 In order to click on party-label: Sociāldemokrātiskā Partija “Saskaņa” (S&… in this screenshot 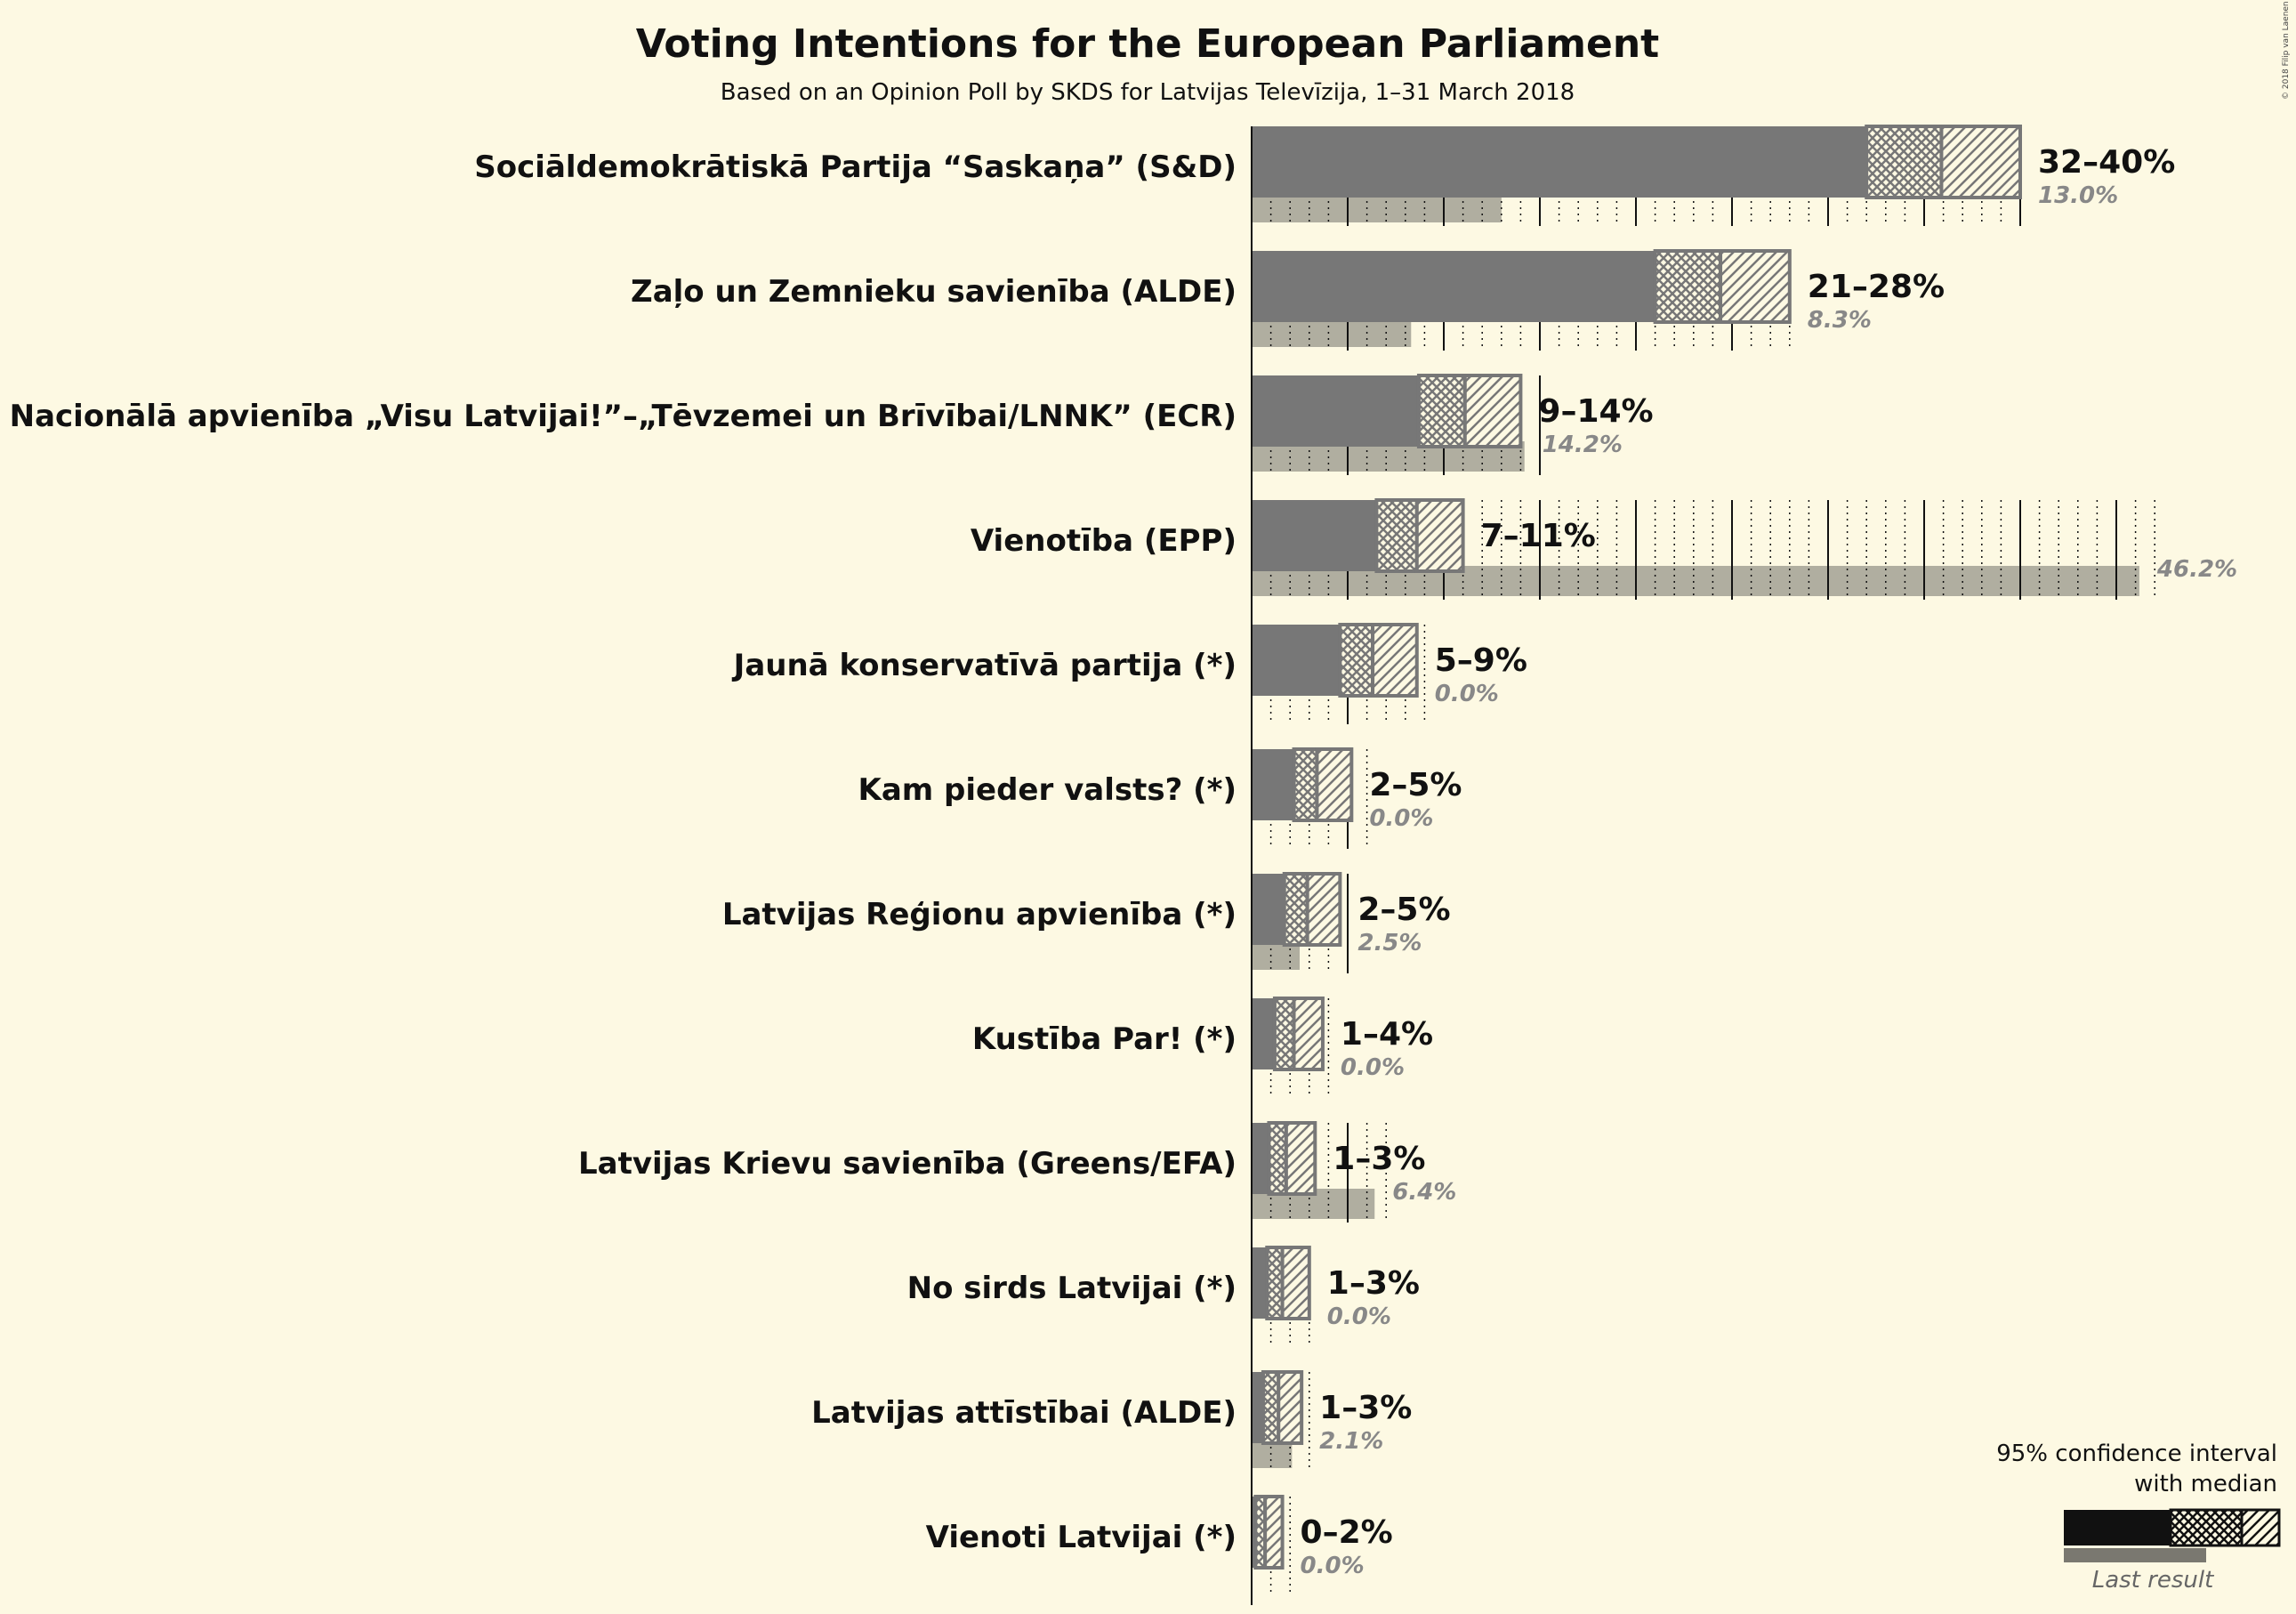, I will do `click(856, 167)`.